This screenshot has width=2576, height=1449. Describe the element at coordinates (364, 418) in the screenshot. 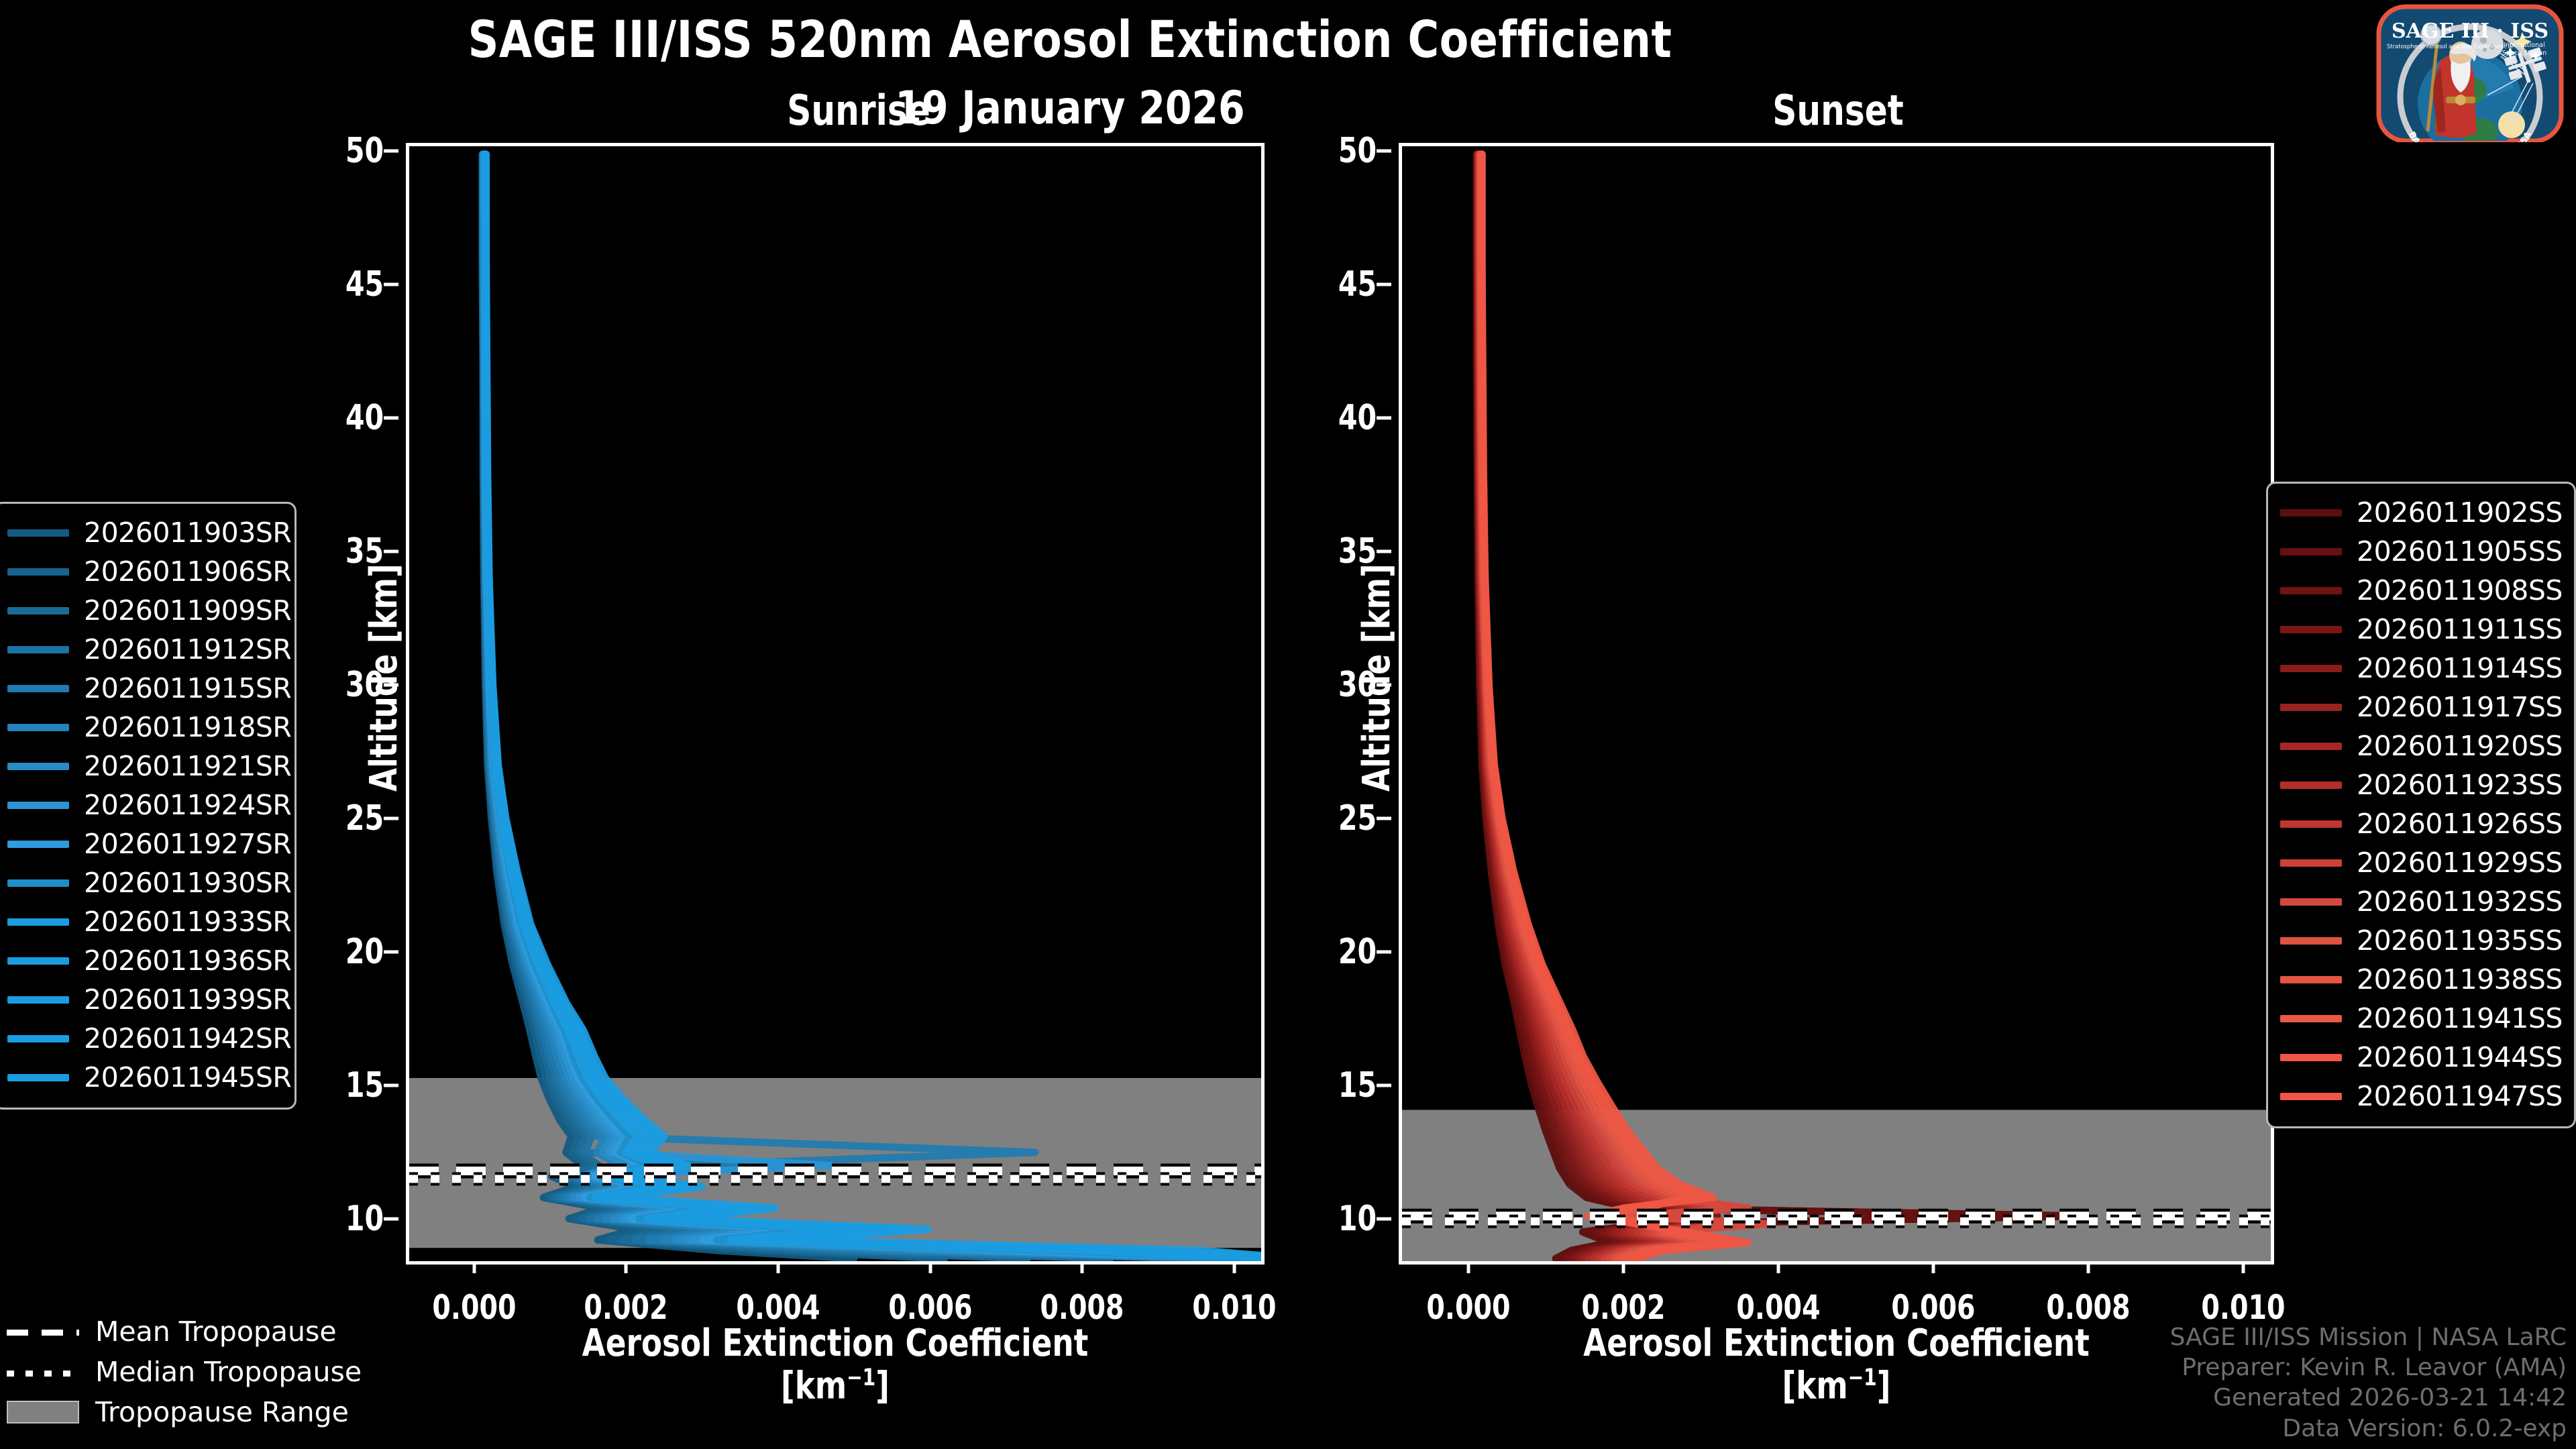

I see `y-tick-label: 40` at that location.